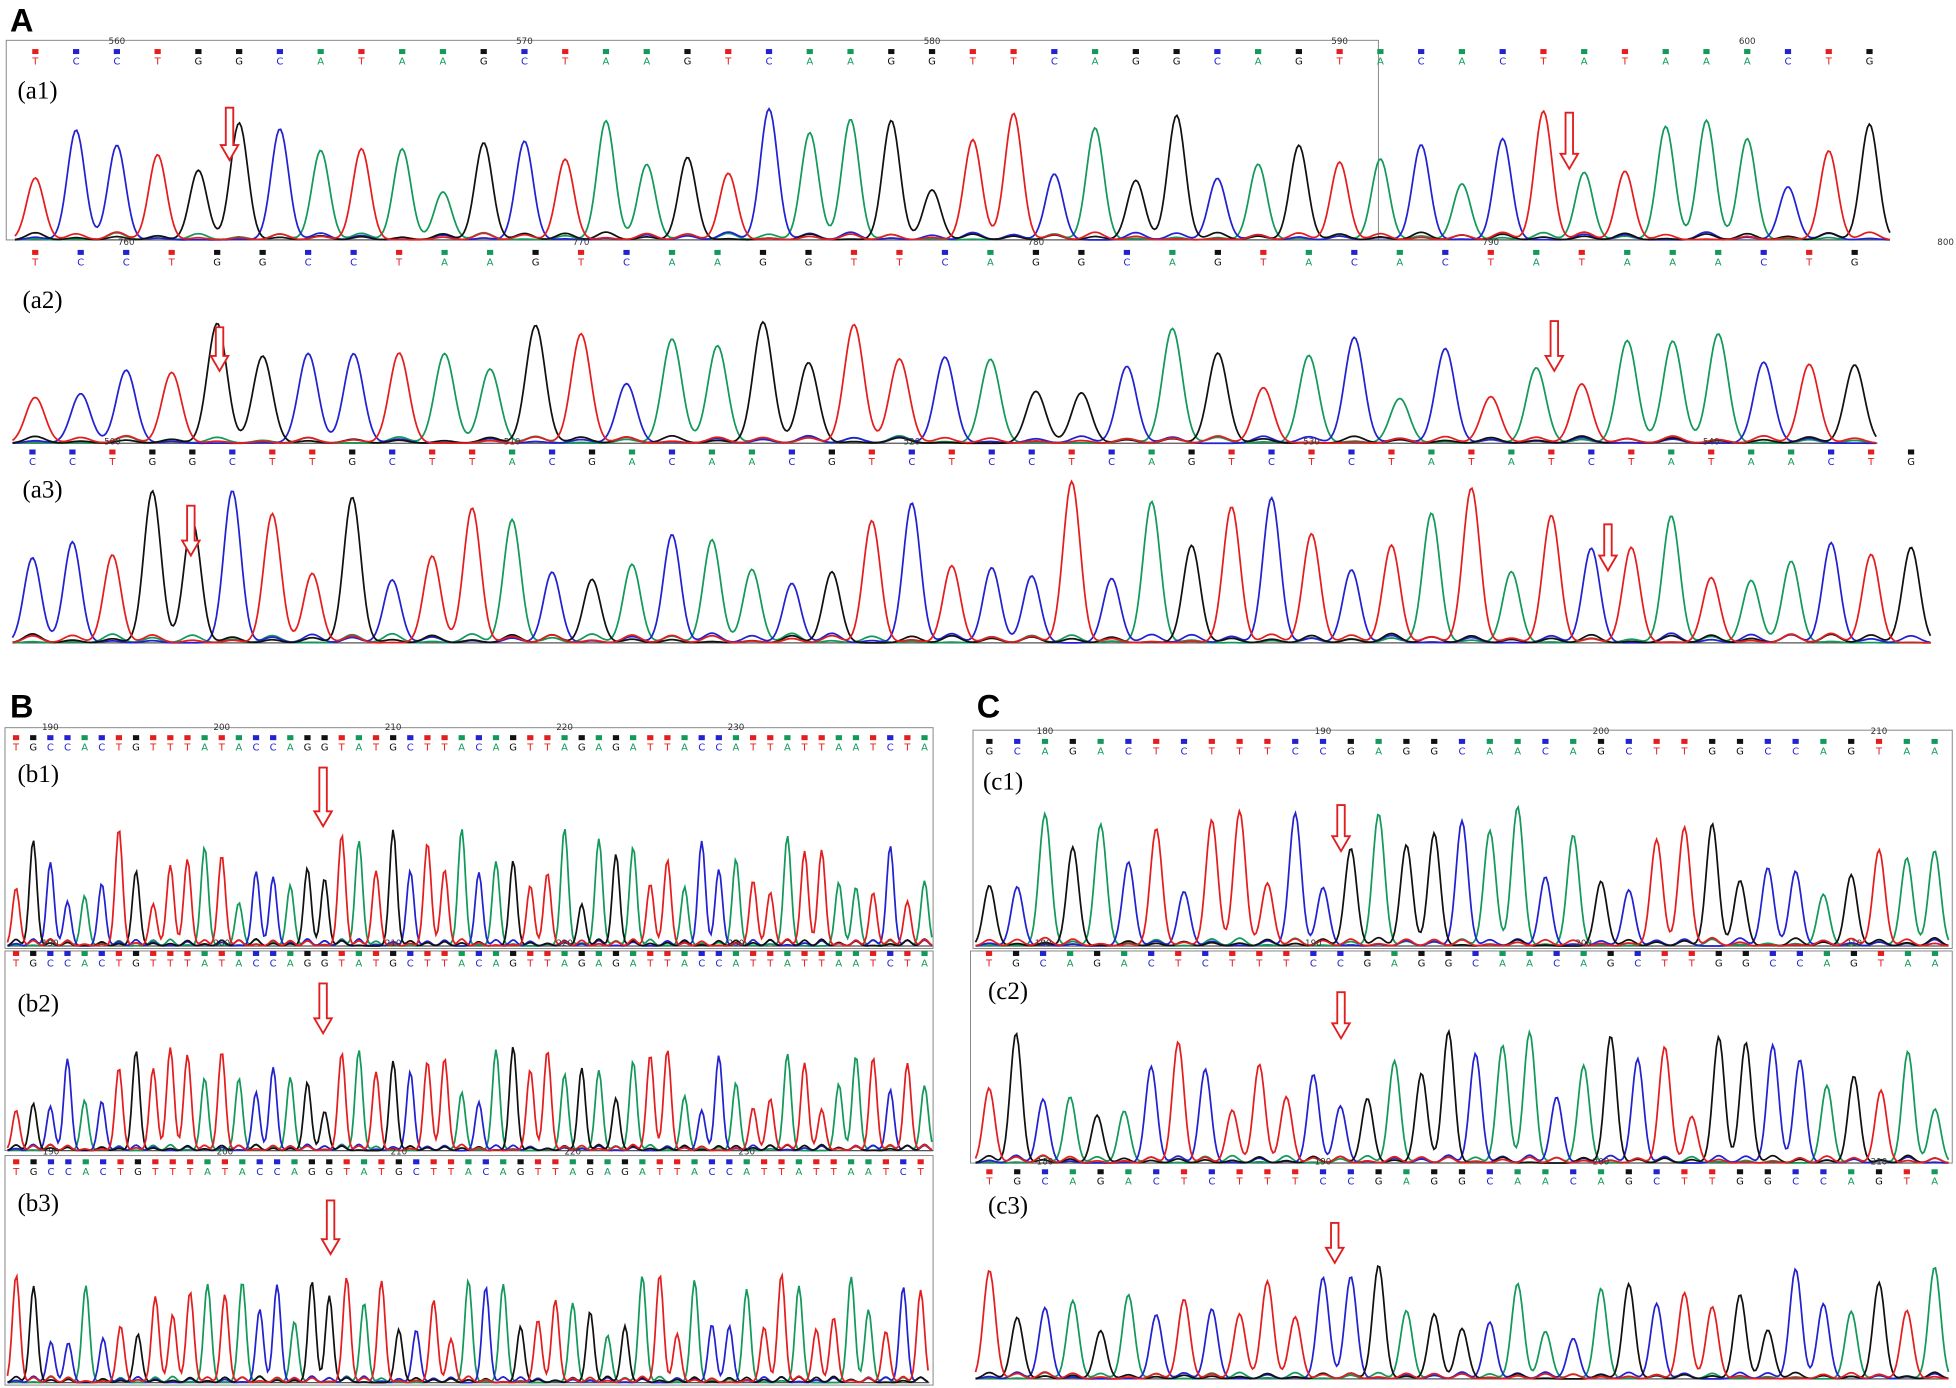 The image size is (1956, 1388). I want to click on red-arrow, so click(1341, 829).